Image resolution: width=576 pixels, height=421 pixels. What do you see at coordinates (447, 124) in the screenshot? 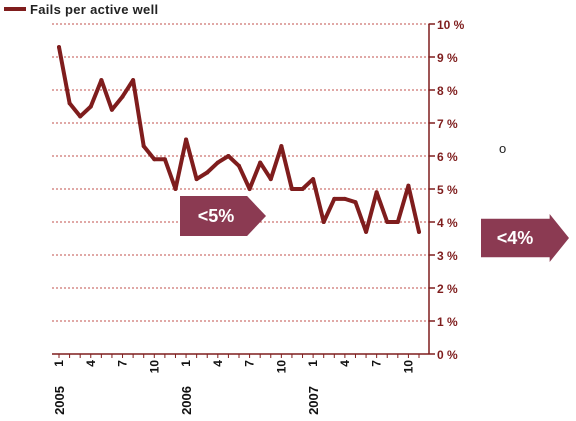
I see `y-tick-label: 7 %` at bounding box center [447, 124].